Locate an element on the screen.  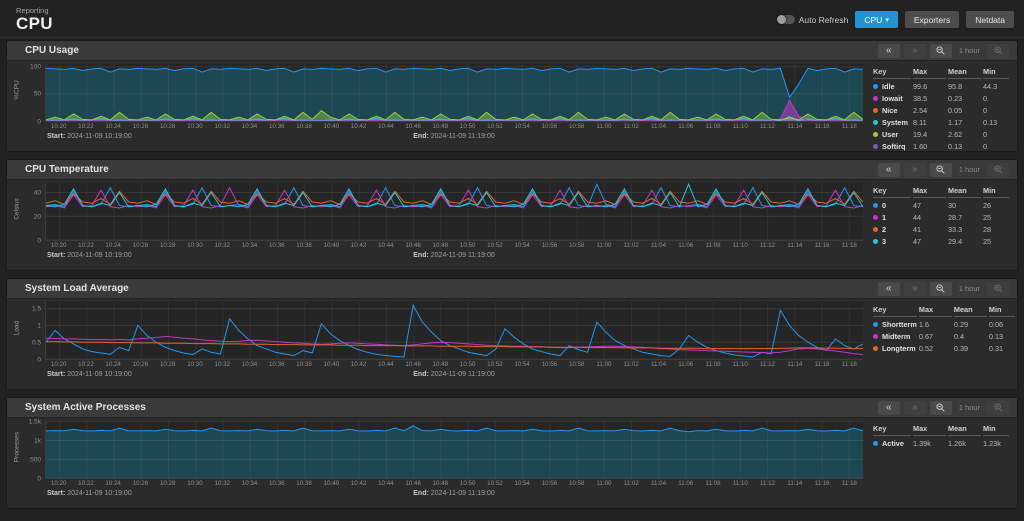
legend-row: 2 is located at coordinates (892, 229).